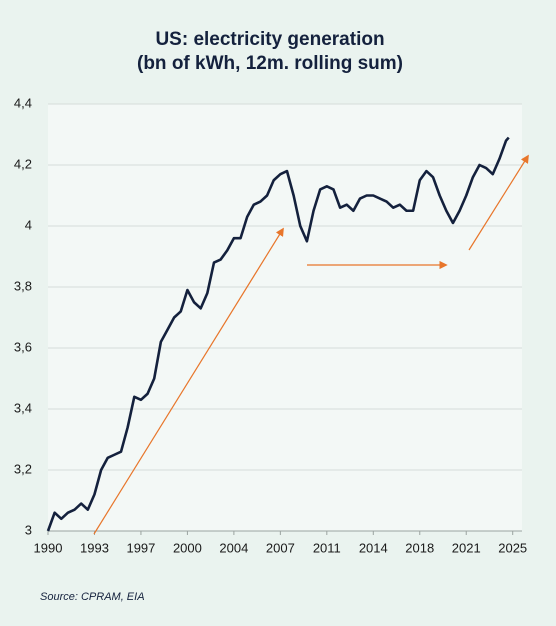  What do you see at coordinates (23, 102) in the screenshot?
I see `y-tick-label: 4,4` at bounding box center [23, 102].